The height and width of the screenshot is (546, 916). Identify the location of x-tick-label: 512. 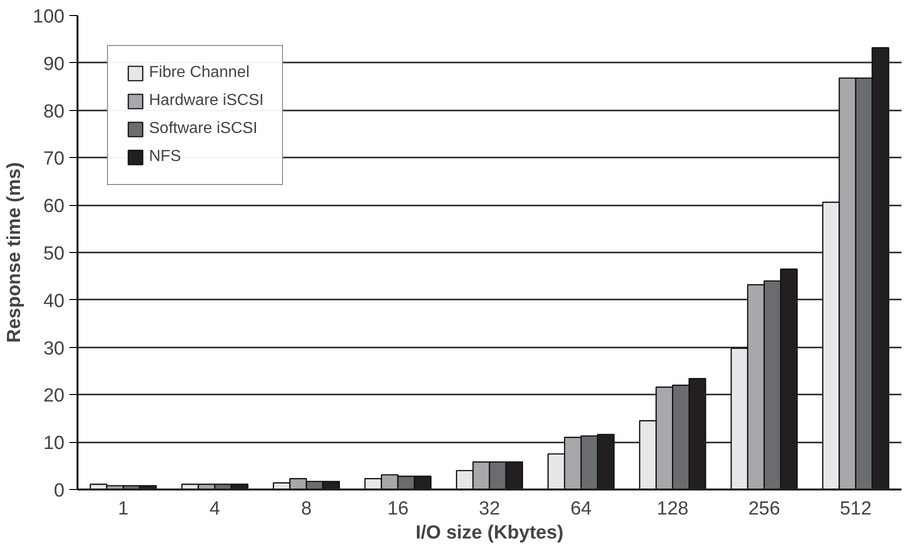
(856, 509).